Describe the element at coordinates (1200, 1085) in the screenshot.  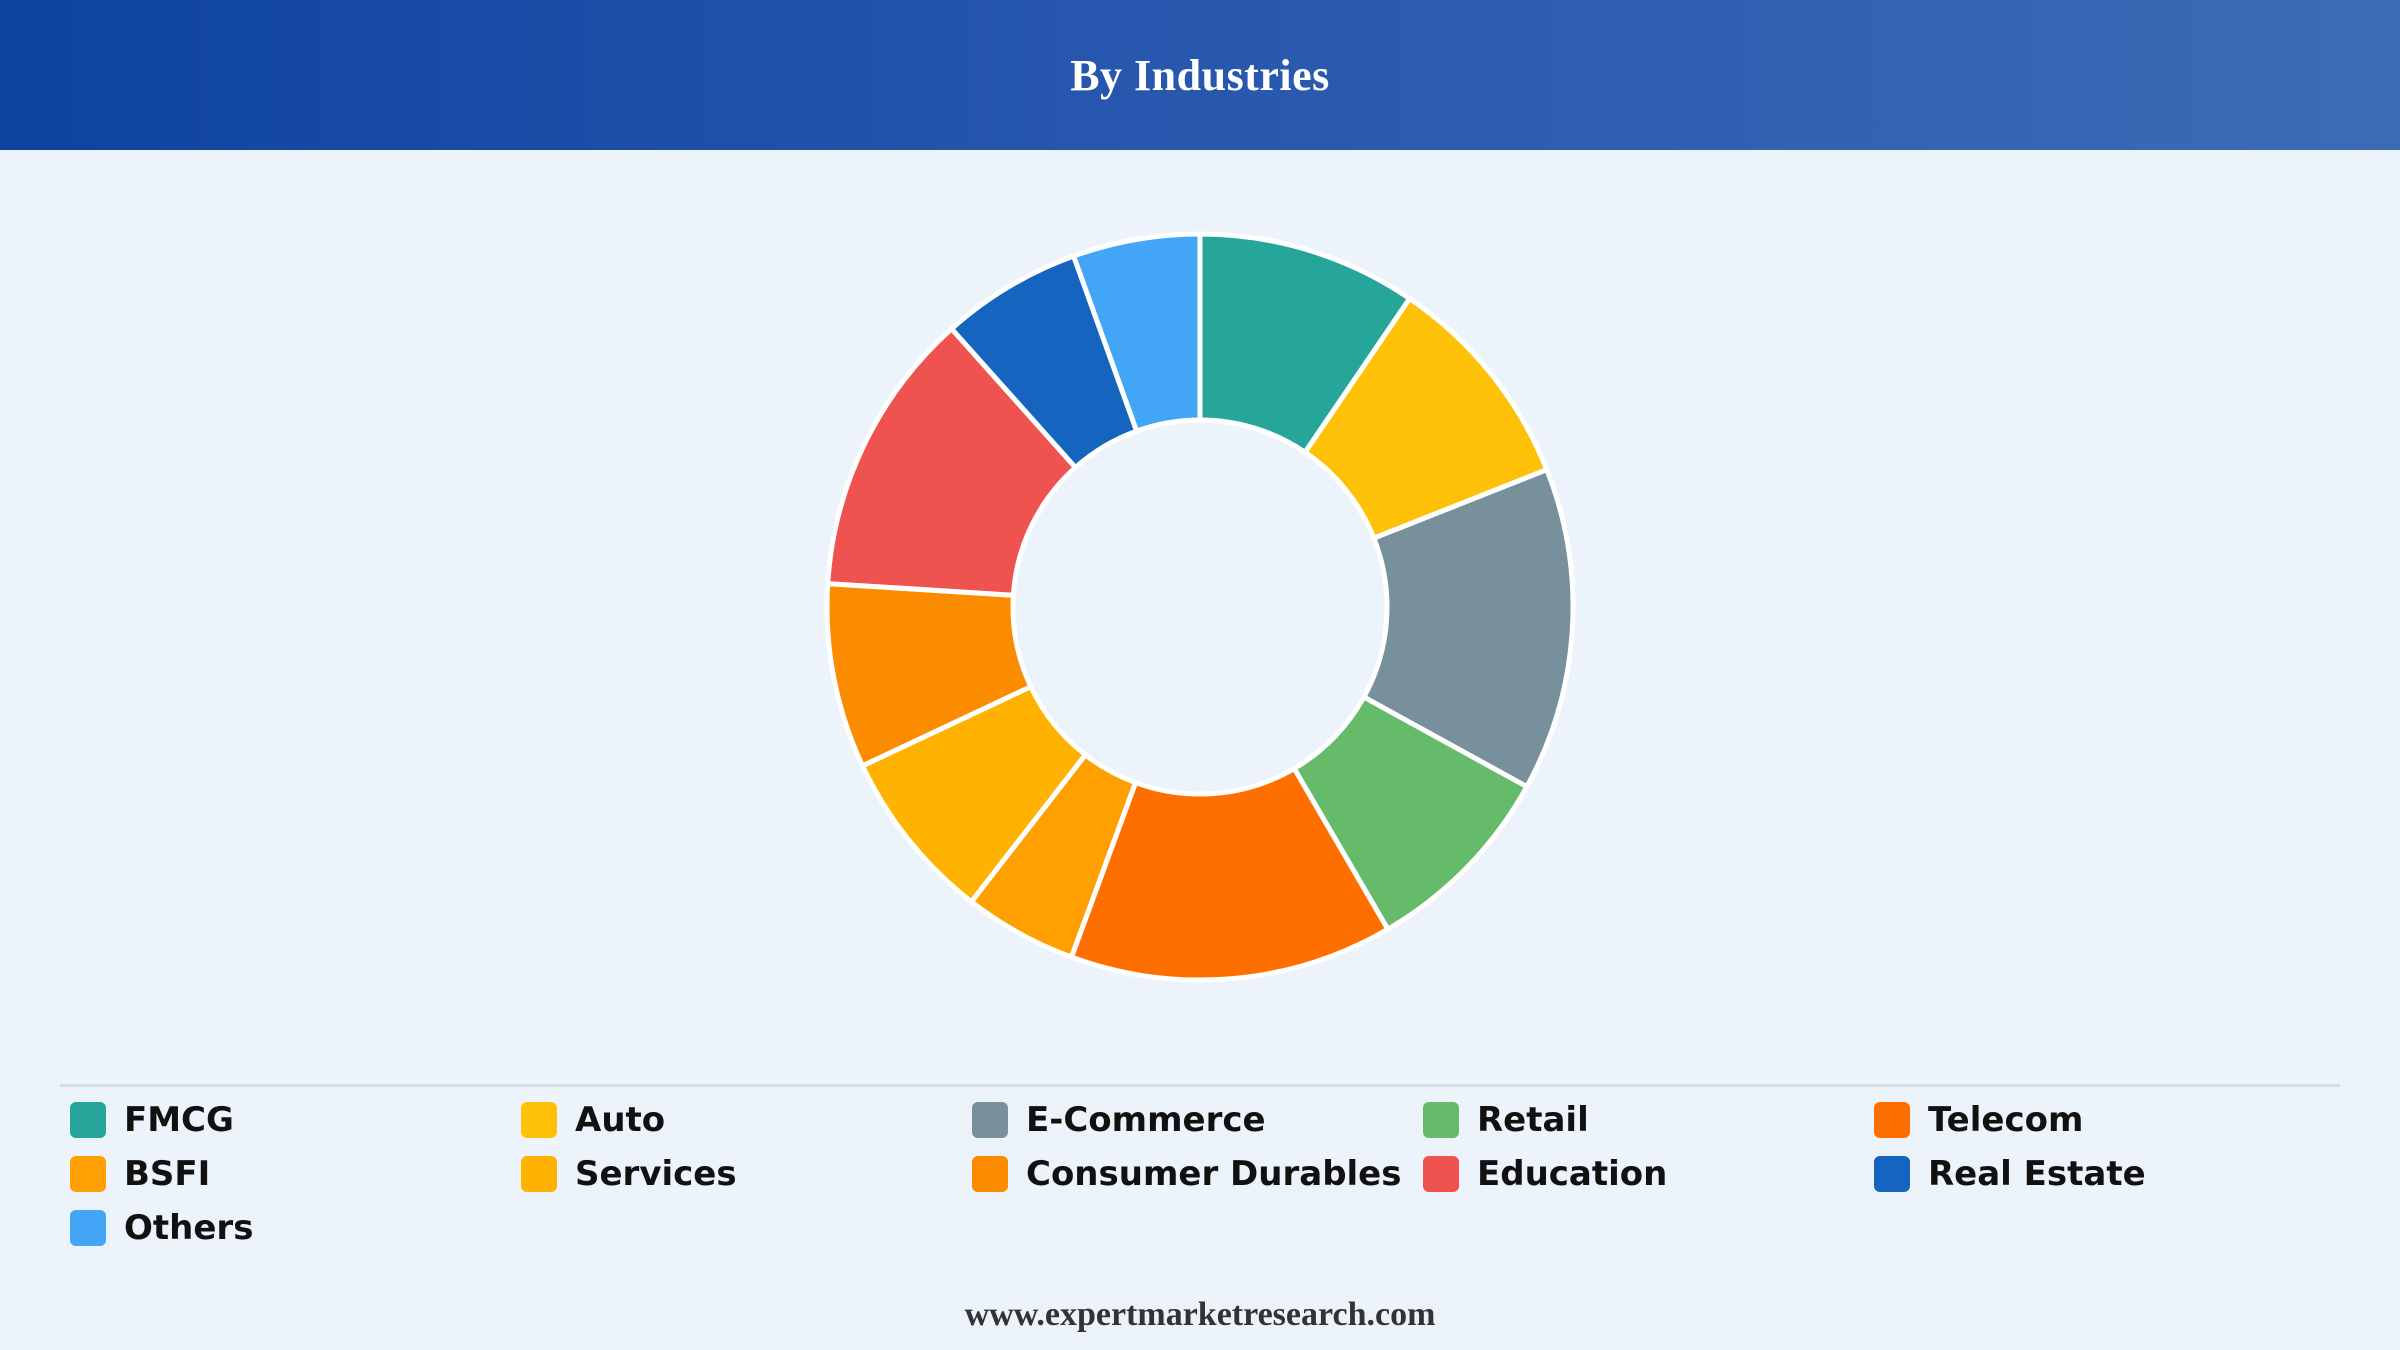
I see `legend-divider` at that location.